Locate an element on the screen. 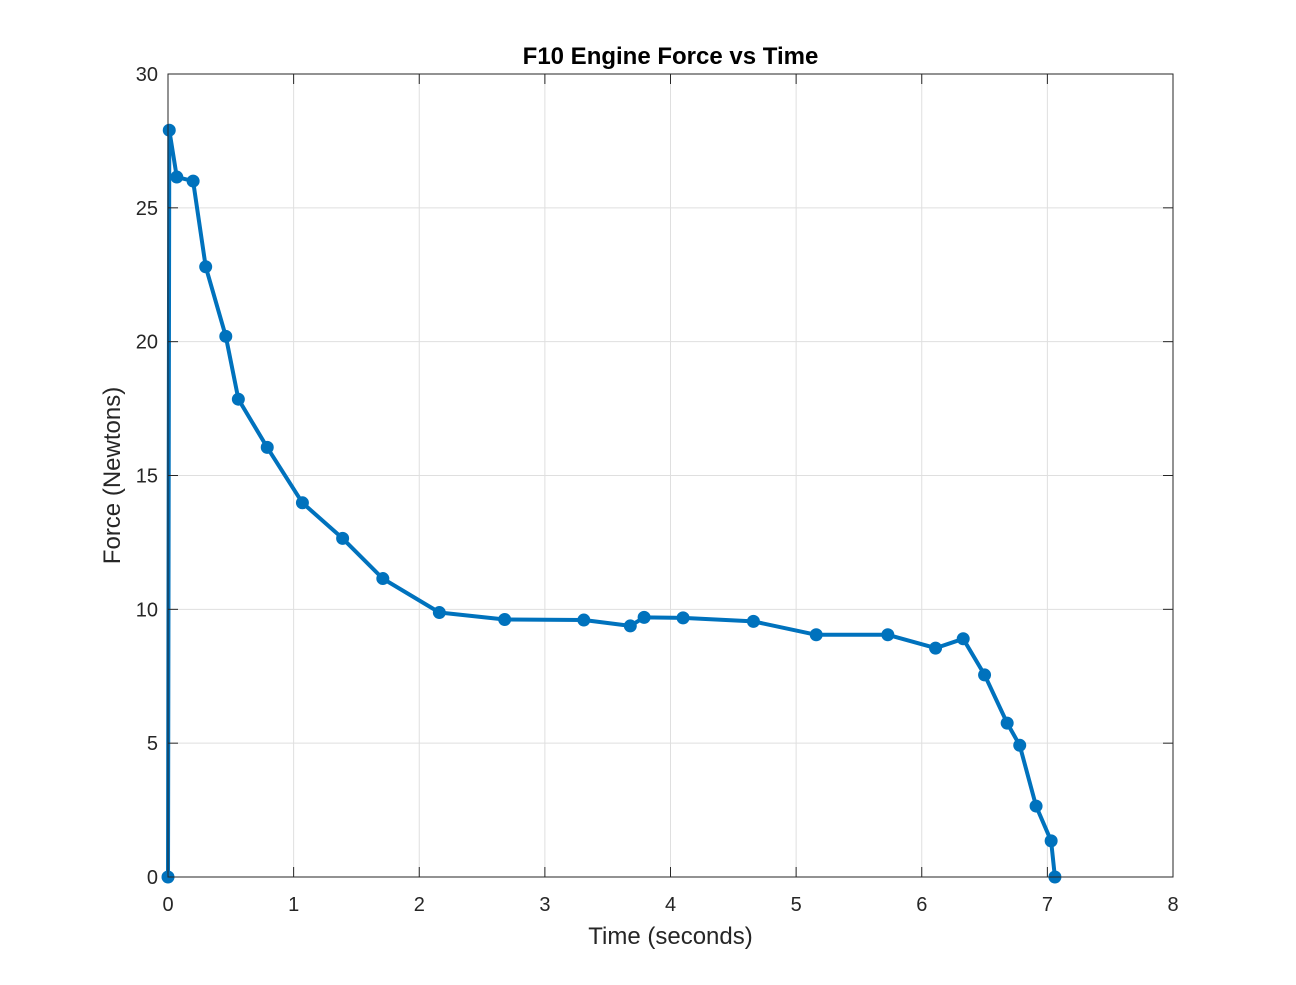 This screenshot has width=1296, height=985. y-tick-label: 15 is located at coordinates (147, 477).